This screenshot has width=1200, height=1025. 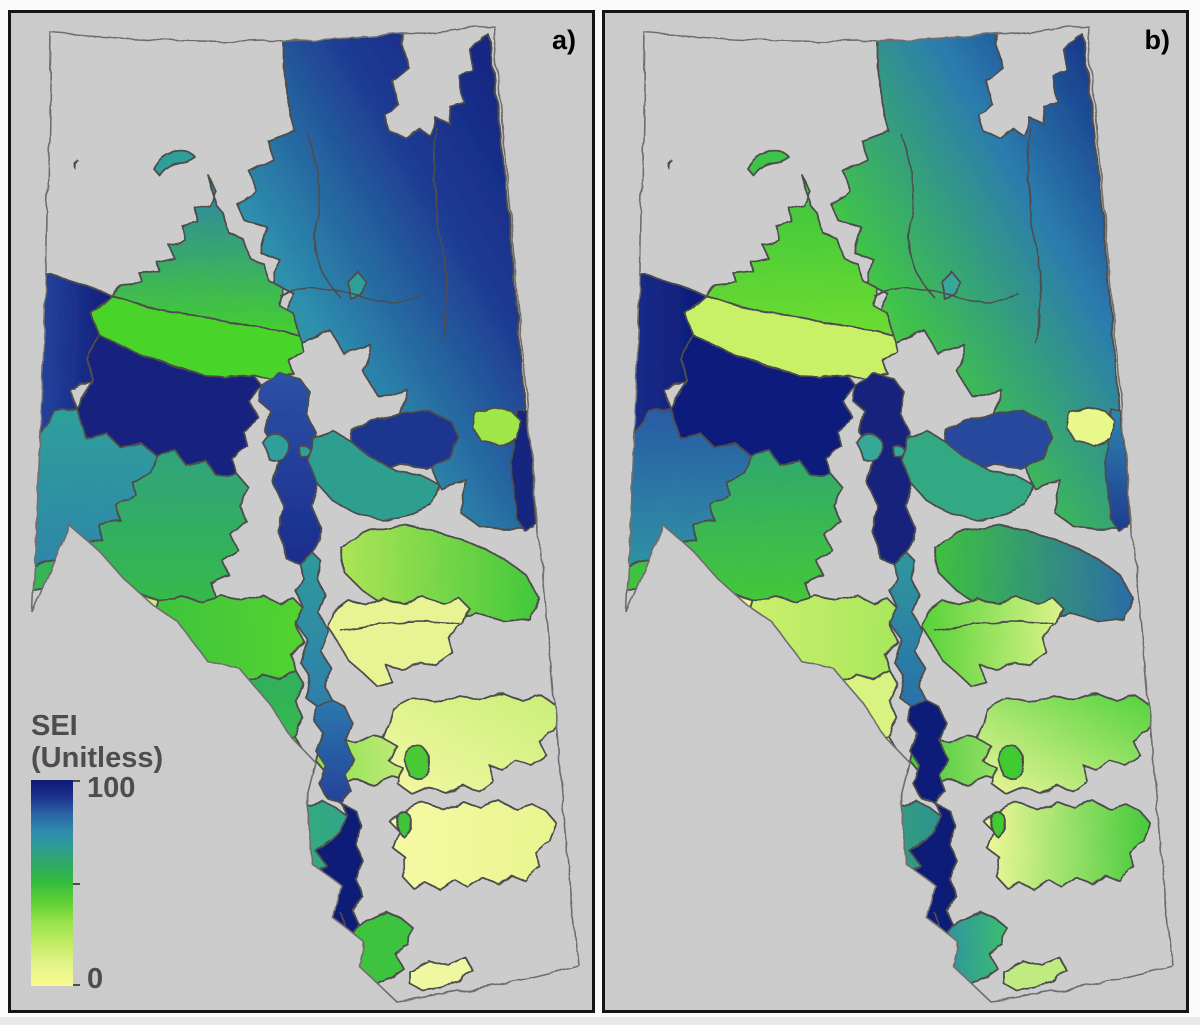 I want to click on legend-min-label: 0, so click(x=95, y=979).